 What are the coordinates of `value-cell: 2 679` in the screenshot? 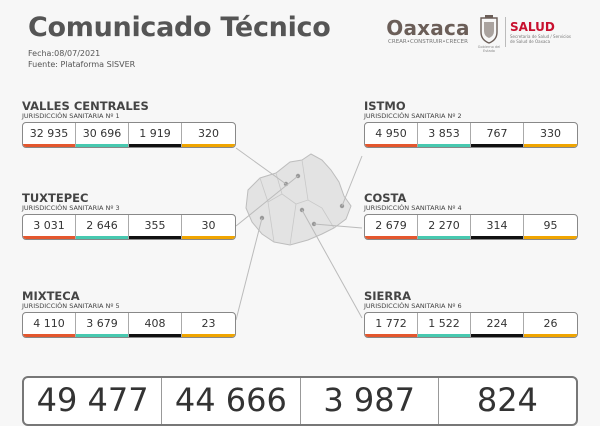 It's located at (391, 227).